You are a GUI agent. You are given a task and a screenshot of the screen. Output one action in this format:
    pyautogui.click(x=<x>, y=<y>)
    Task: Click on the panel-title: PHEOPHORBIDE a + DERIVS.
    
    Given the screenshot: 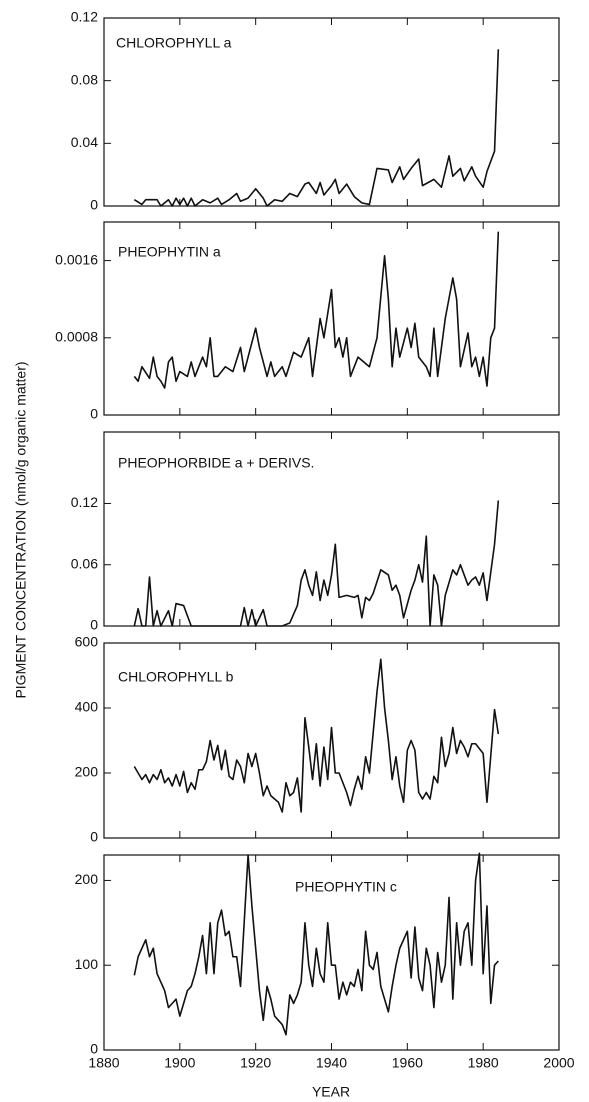 What is the action you would take?
    pyautogui.click(x=216, y=463)
    